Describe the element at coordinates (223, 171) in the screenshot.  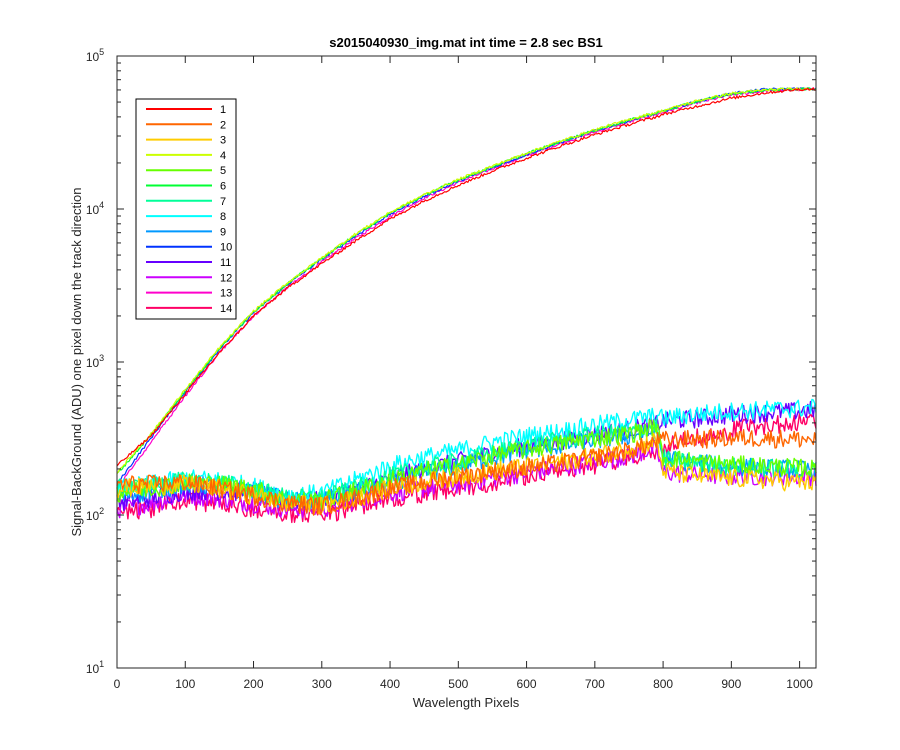
I see `legend-label-5: 5` at that location.